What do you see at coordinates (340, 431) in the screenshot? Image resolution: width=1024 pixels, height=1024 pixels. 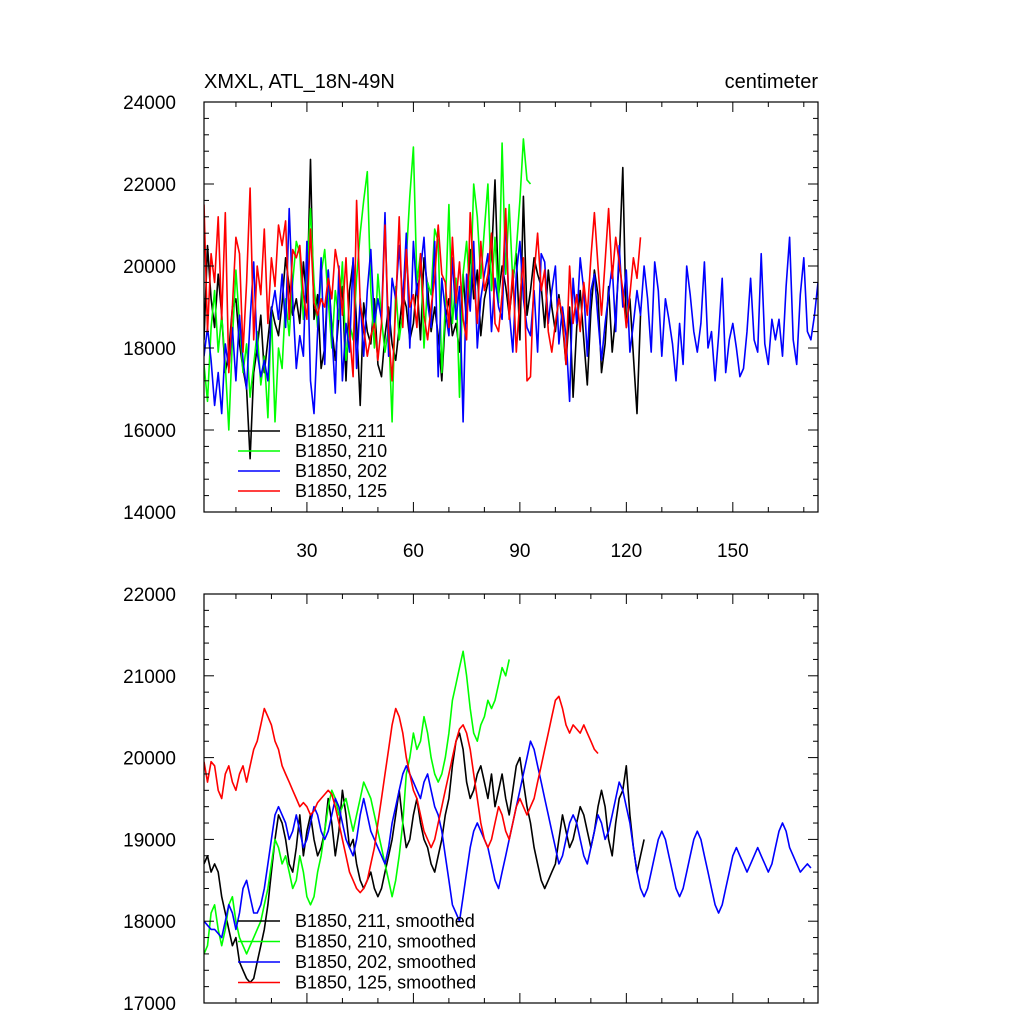 I see `top-legend-label-1: B1850, 211` at bounding box center [340, 431].